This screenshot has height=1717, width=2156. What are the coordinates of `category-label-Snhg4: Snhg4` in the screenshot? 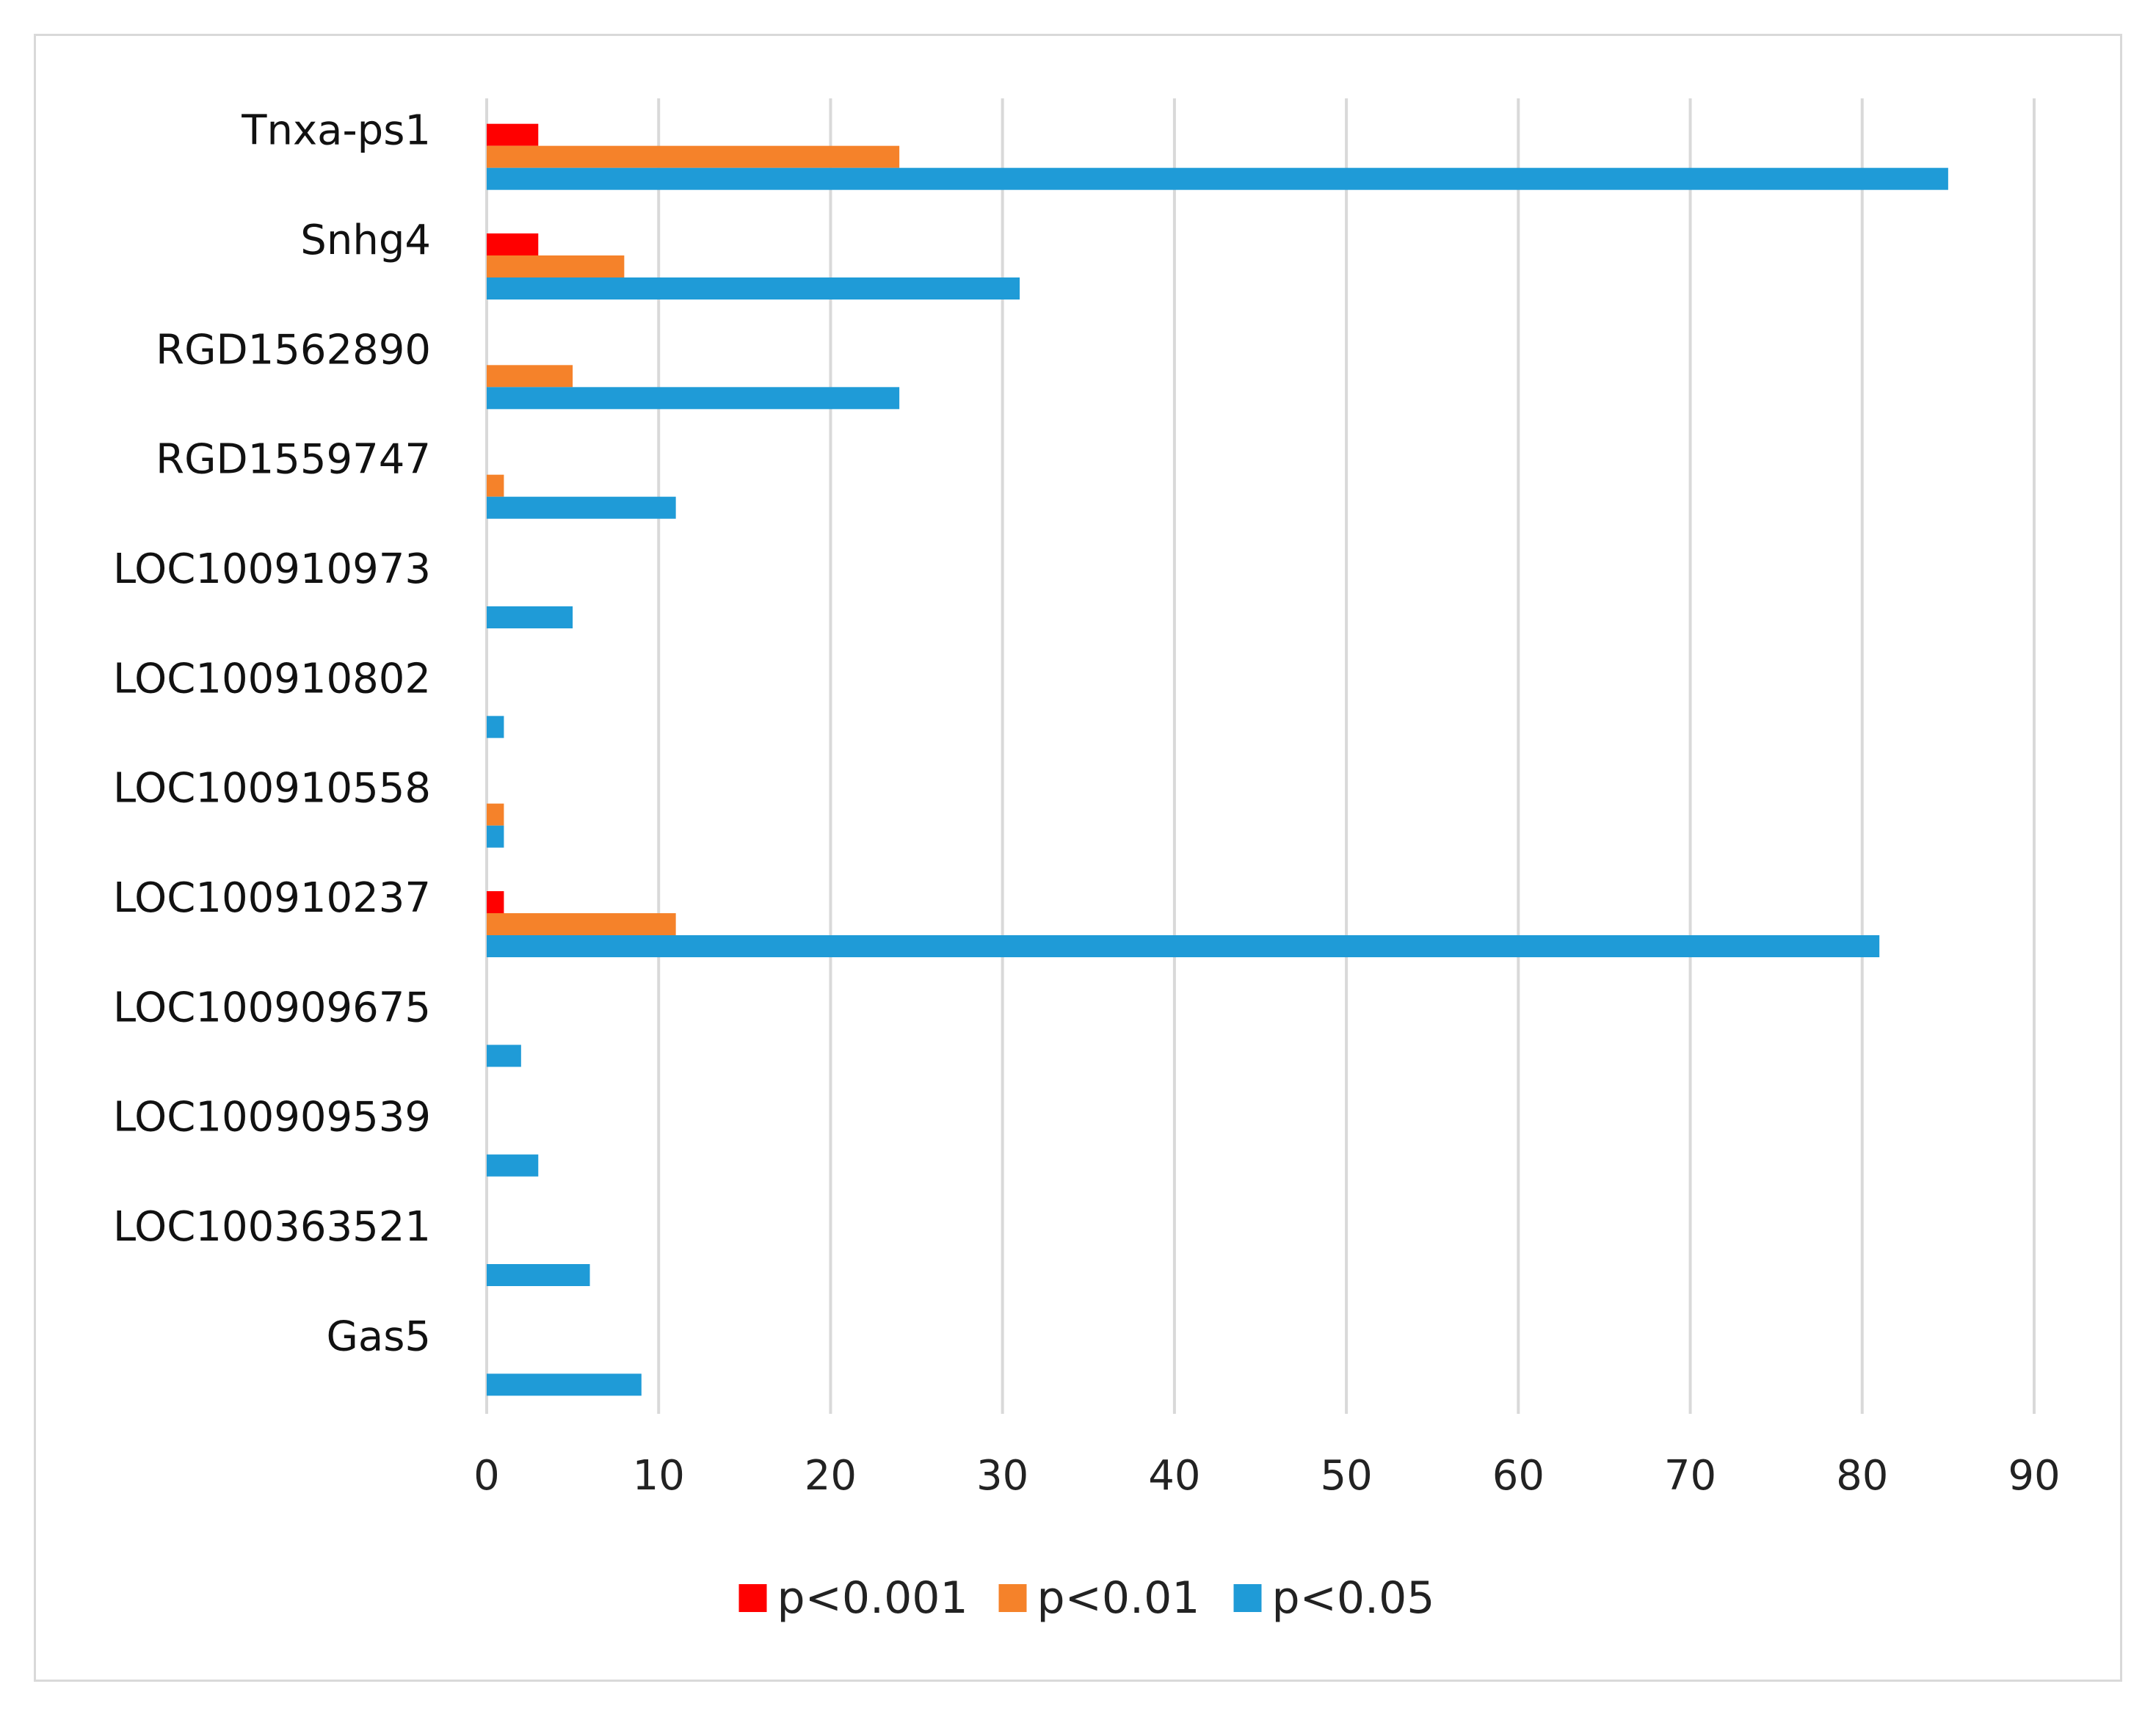 It's located at (365, 241).